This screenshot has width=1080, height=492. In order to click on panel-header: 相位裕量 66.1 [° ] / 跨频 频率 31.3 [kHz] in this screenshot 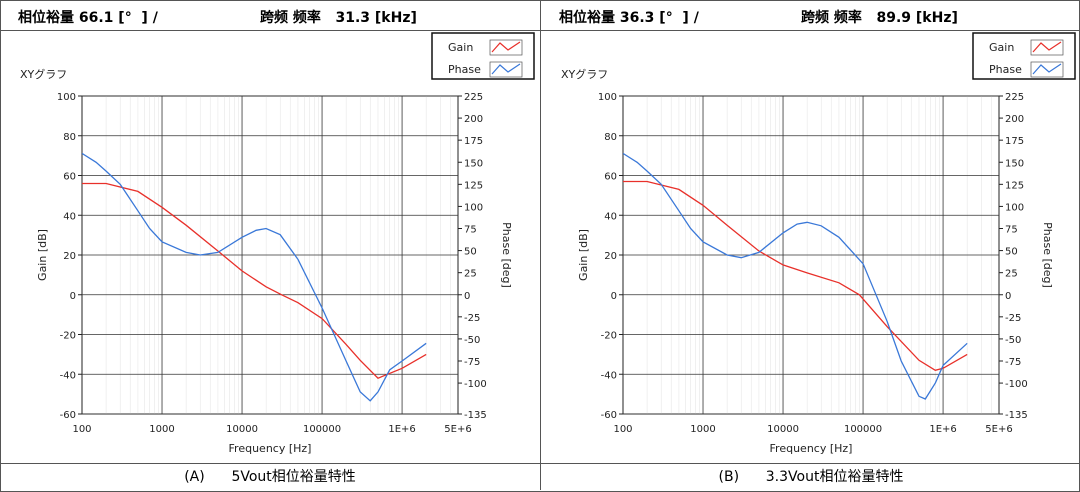, I will do `click(270, 15)`.